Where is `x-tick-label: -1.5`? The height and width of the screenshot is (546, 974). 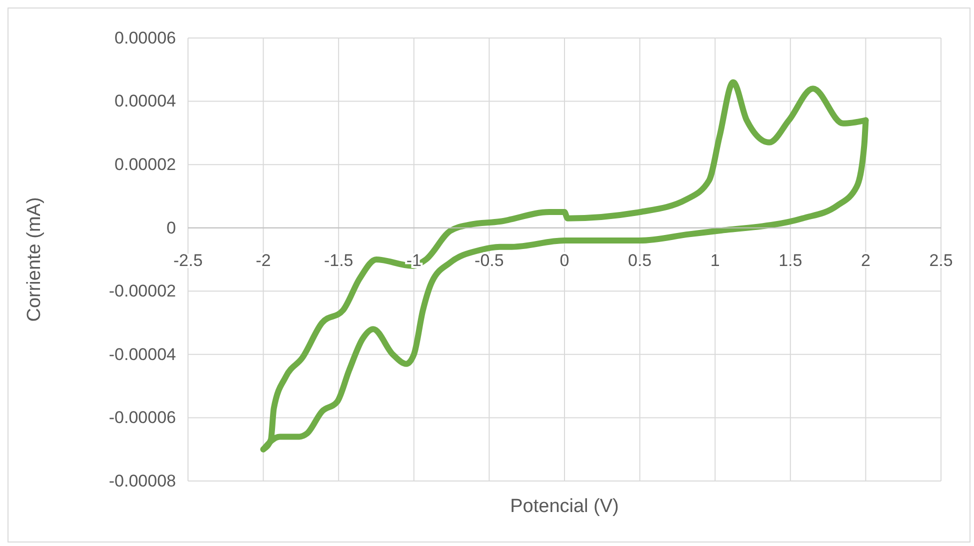
x-tick-label: -1.5 is located at coordinates (339, 260).